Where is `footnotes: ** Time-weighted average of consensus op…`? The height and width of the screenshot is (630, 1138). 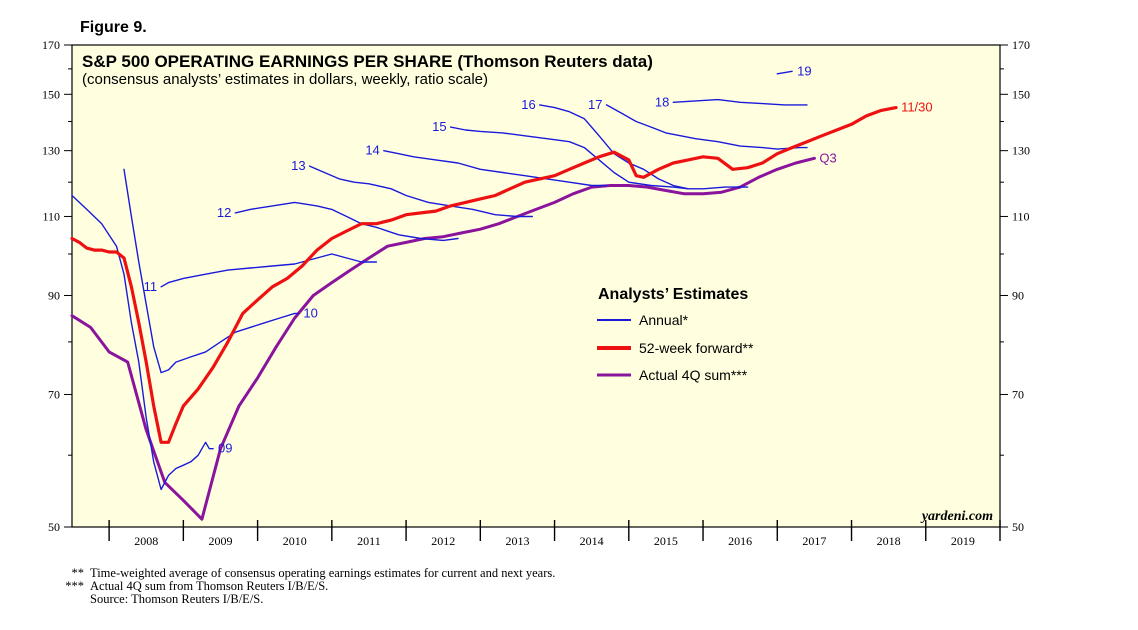 footnotes: ** Time-weighted average of consensus op… is located at coordinates (299, 586).